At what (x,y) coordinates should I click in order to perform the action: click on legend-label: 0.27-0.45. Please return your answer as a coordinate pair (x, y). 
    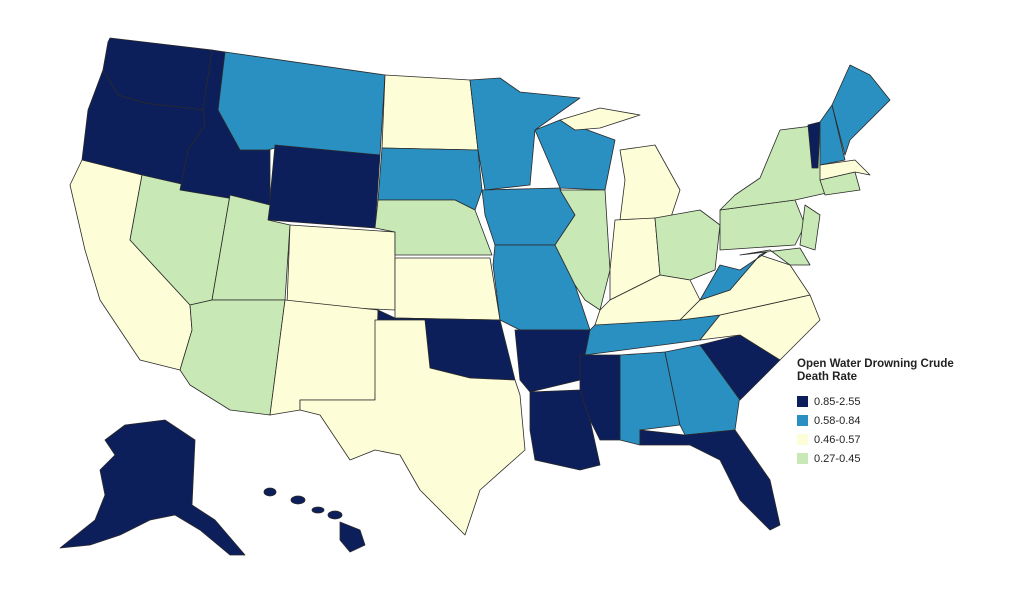
    Looking at the image, I should click on (837, 458).